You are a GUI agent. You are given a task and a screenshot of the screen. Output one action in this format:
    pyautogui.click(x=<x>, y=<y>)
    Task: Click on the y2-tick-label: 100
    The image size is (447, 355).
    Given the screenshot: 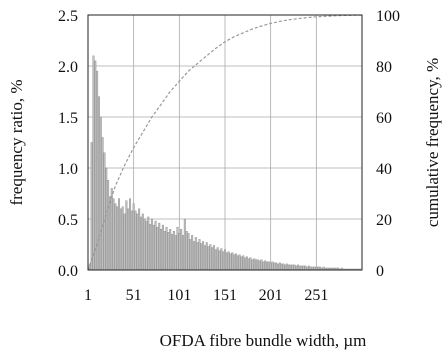 What is the action you would take?
    pyautogui.click(x=388, y=16)
    